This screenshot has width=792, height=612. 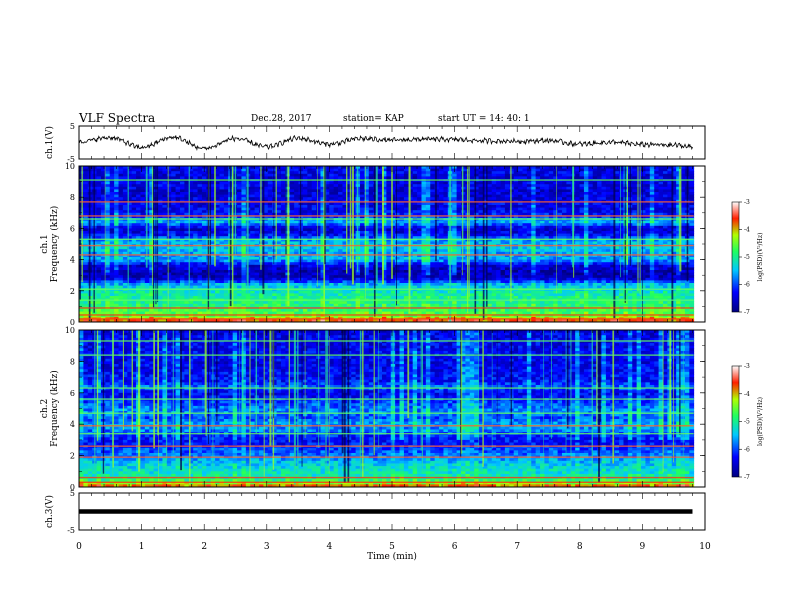 I want to click on xtick-label: 4, so click(x=330, y=547).